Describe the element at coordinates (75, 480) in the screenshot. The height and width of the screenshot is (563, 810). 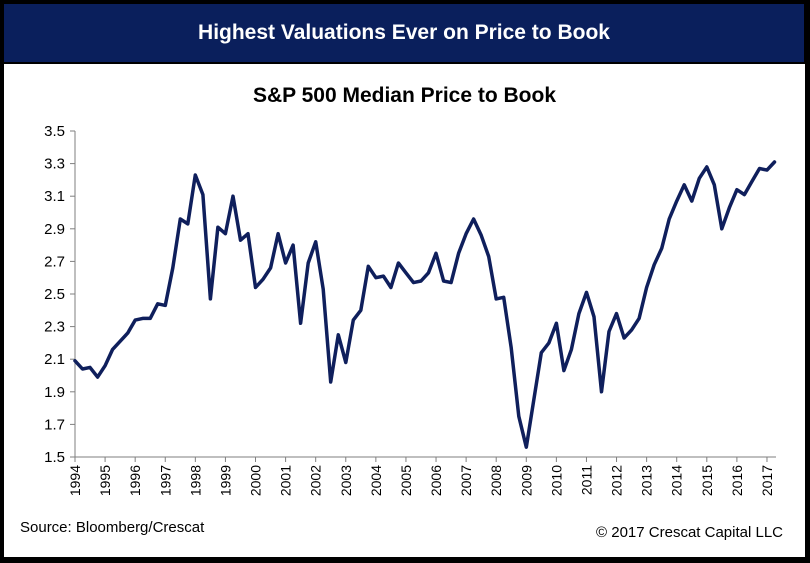
I see `x-tick-label: 1994` at that location.